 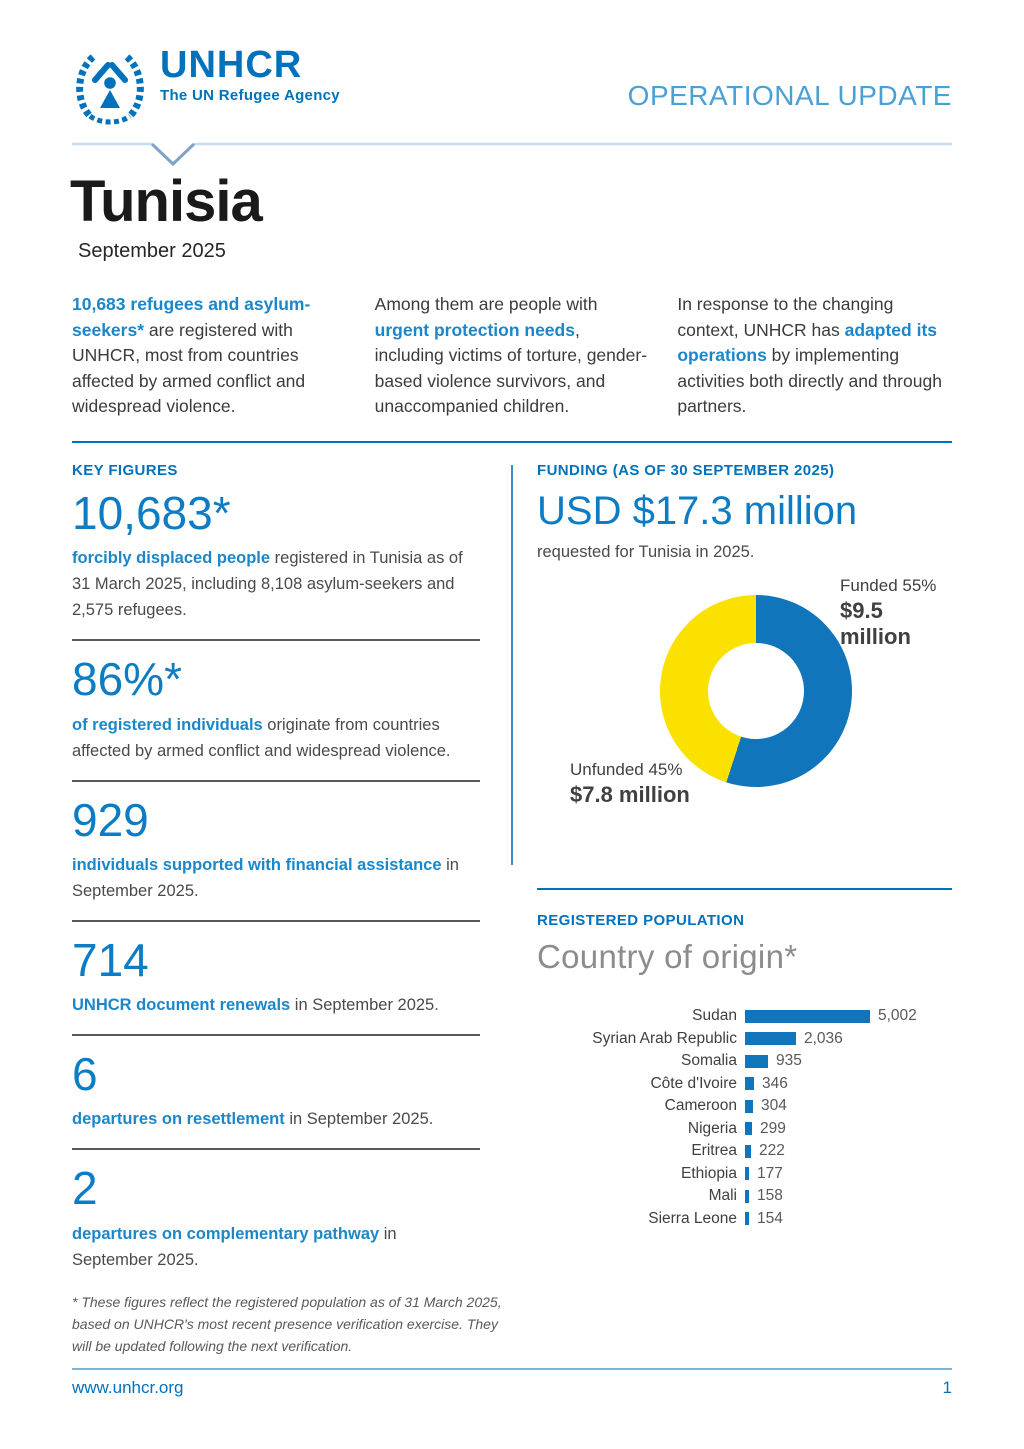 I want to click on footer-divider, so click(x=512, y=1369).